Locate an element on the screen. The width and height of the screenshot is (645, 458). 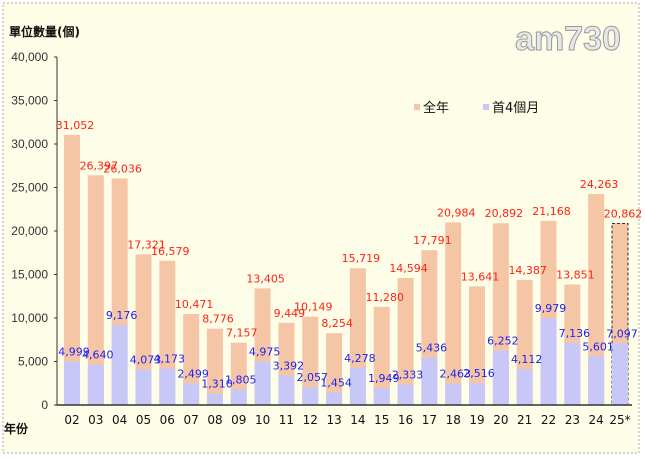
x-tick-label: 17 is located at coordinates (429, 420).